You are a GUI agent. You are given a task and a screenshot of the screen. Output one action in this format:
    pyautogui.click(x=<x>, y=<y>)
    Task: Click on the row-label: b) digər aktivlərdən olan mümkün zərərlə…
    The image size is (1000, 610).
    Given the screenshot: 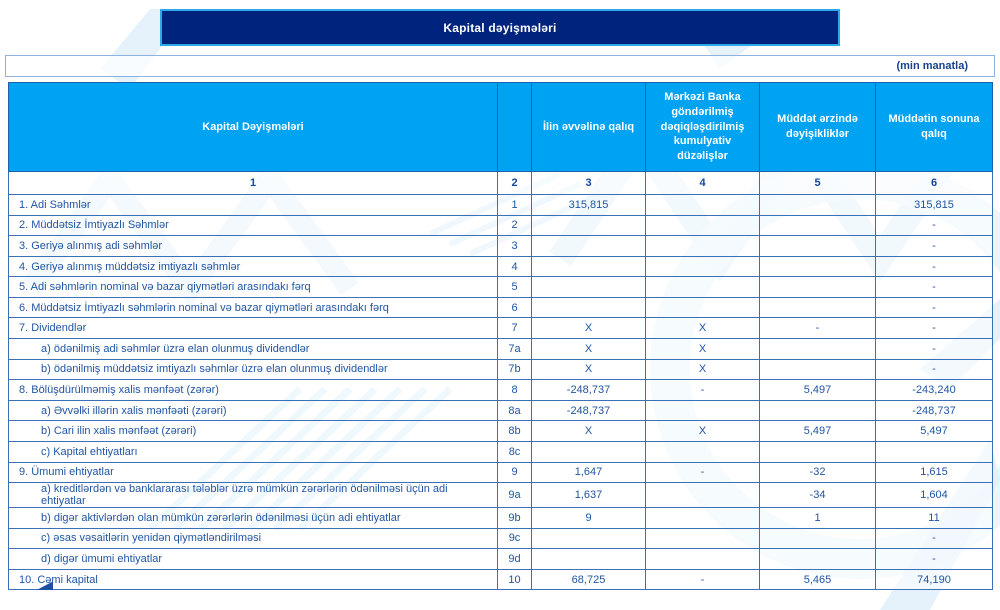 What is the action you would take?
    pyautogui.click(x=253, y=518)
    